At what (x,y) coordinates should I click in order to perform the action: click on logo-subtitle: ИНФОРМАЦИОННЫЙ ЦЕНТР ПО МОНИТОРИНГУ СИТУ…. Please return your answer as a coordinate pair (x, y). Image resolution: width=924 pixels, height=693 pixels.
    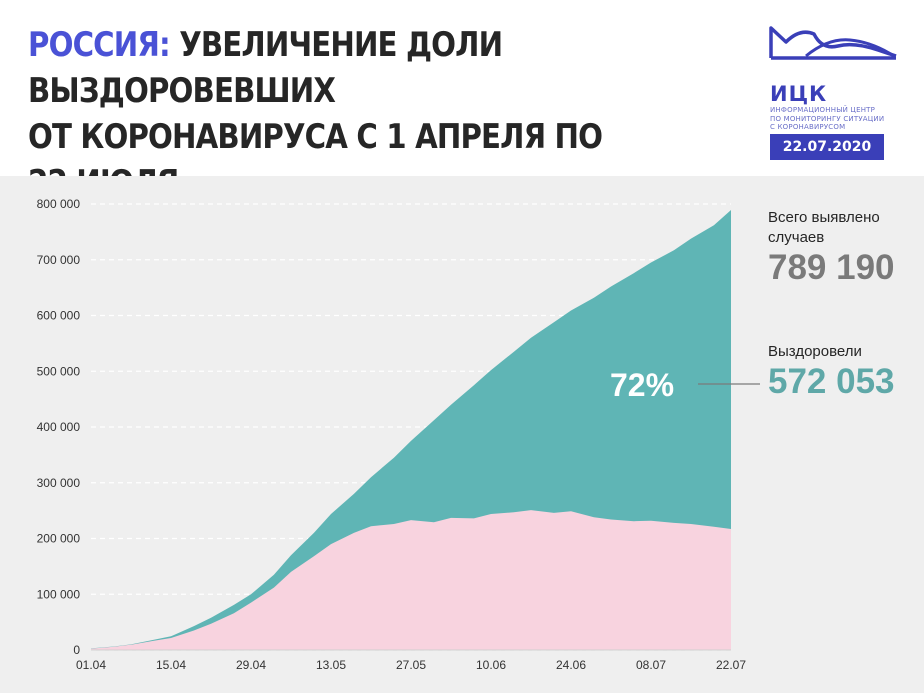
    Looking at the image, I should click on (840, 119).